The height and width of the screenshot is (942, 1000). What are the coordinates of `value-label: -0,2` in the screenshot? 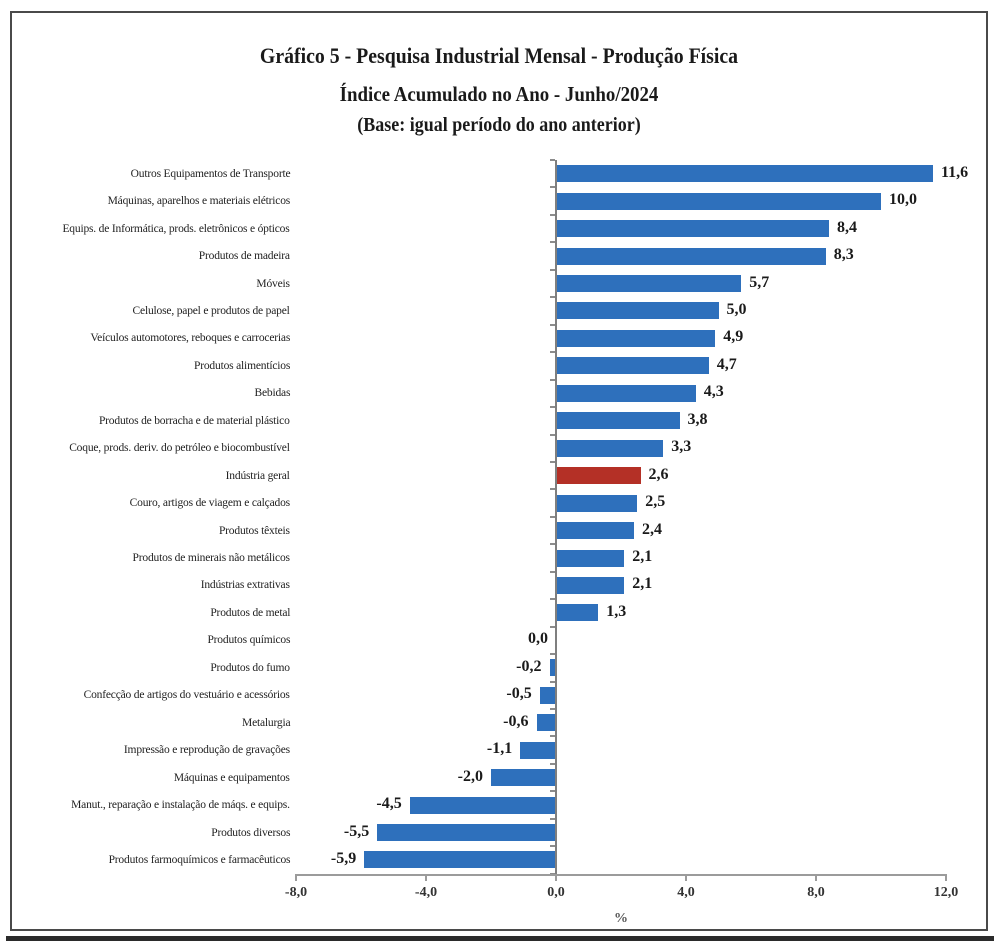 It's located at (529, 666).